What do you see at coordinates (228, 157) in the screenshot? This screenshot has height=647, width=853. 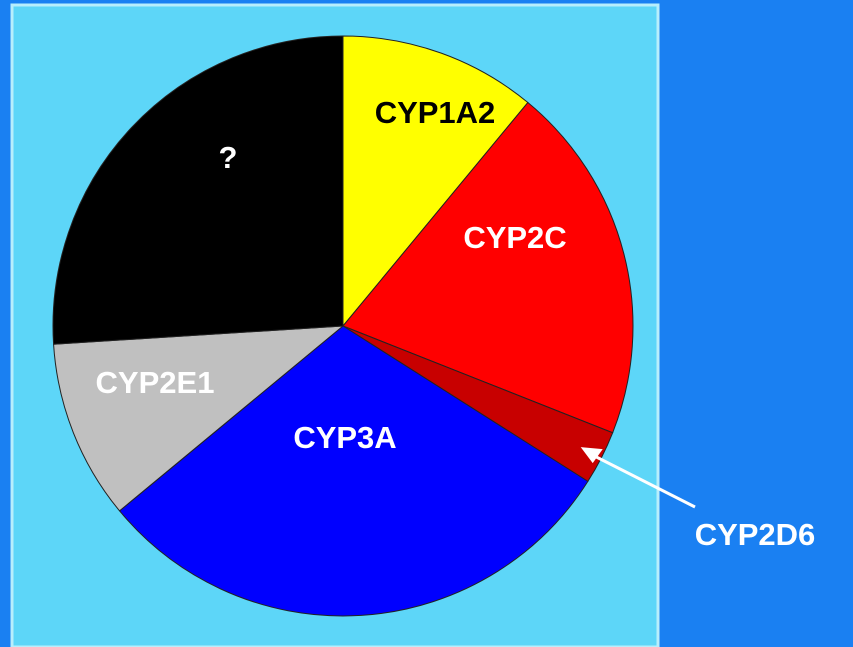 I see `slice-label: ?` at bounding box center [228, 157].